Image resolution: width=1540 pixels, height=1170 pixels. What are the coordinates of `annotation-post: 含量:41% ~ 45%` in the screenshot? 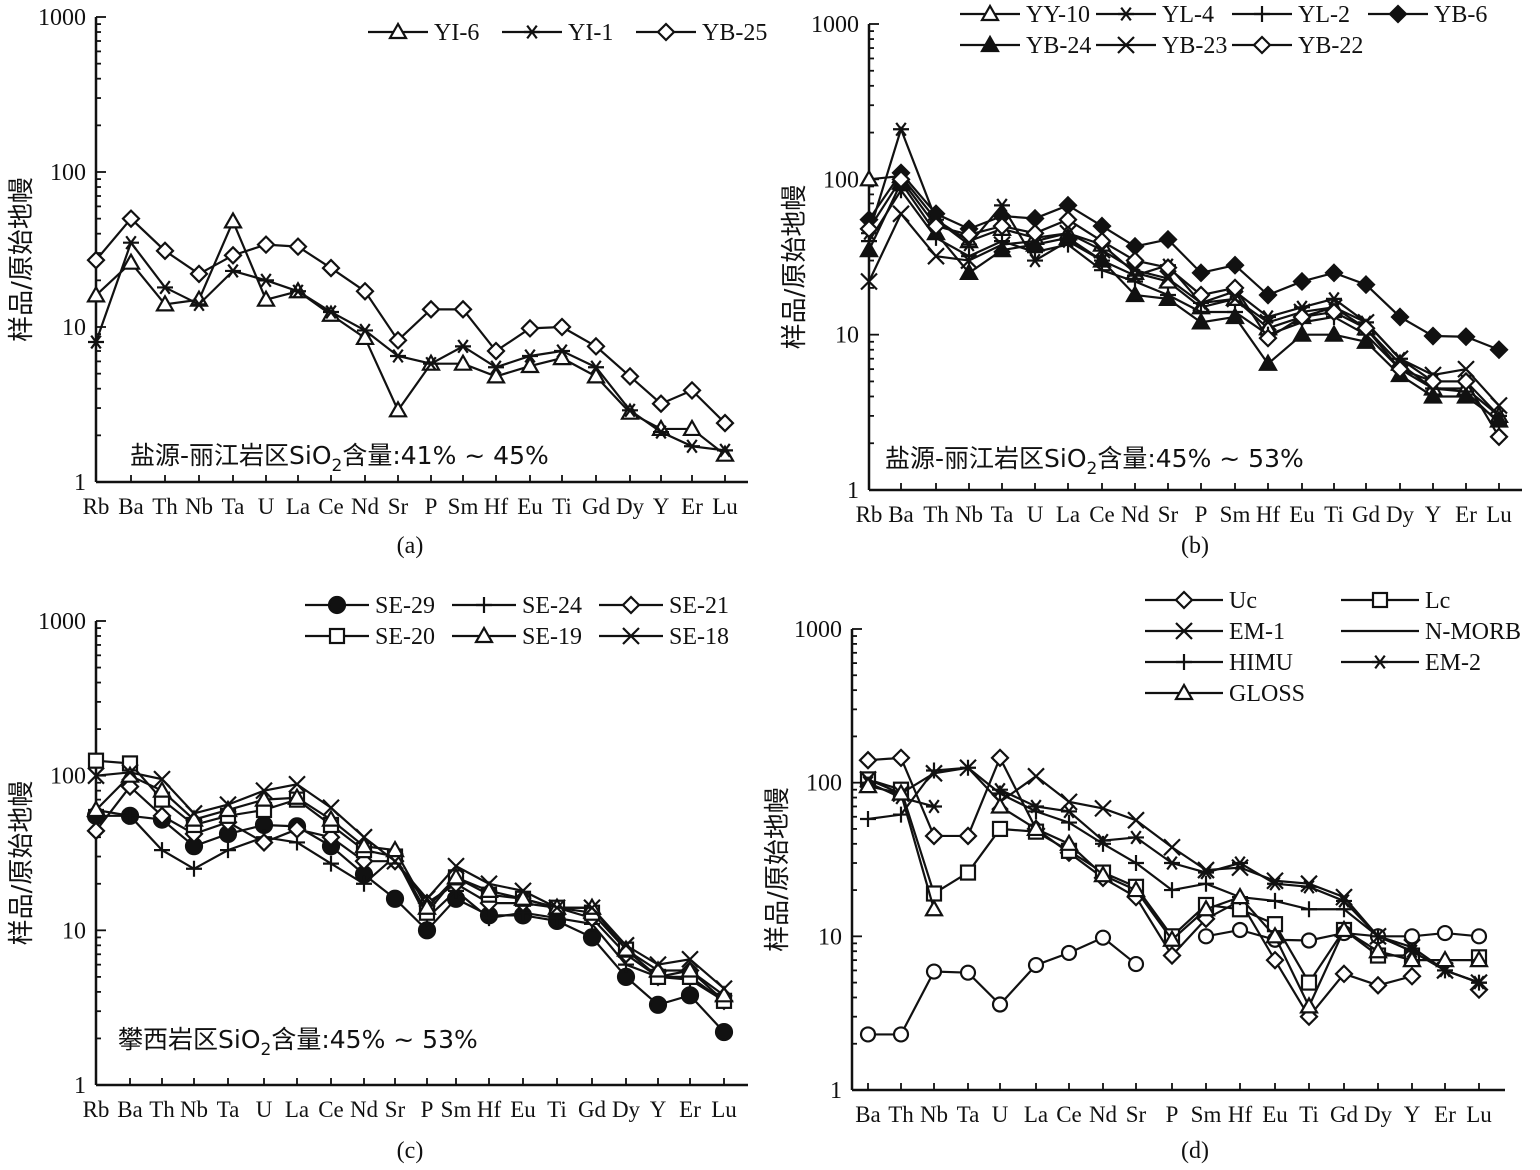 It's located at (445, 455).